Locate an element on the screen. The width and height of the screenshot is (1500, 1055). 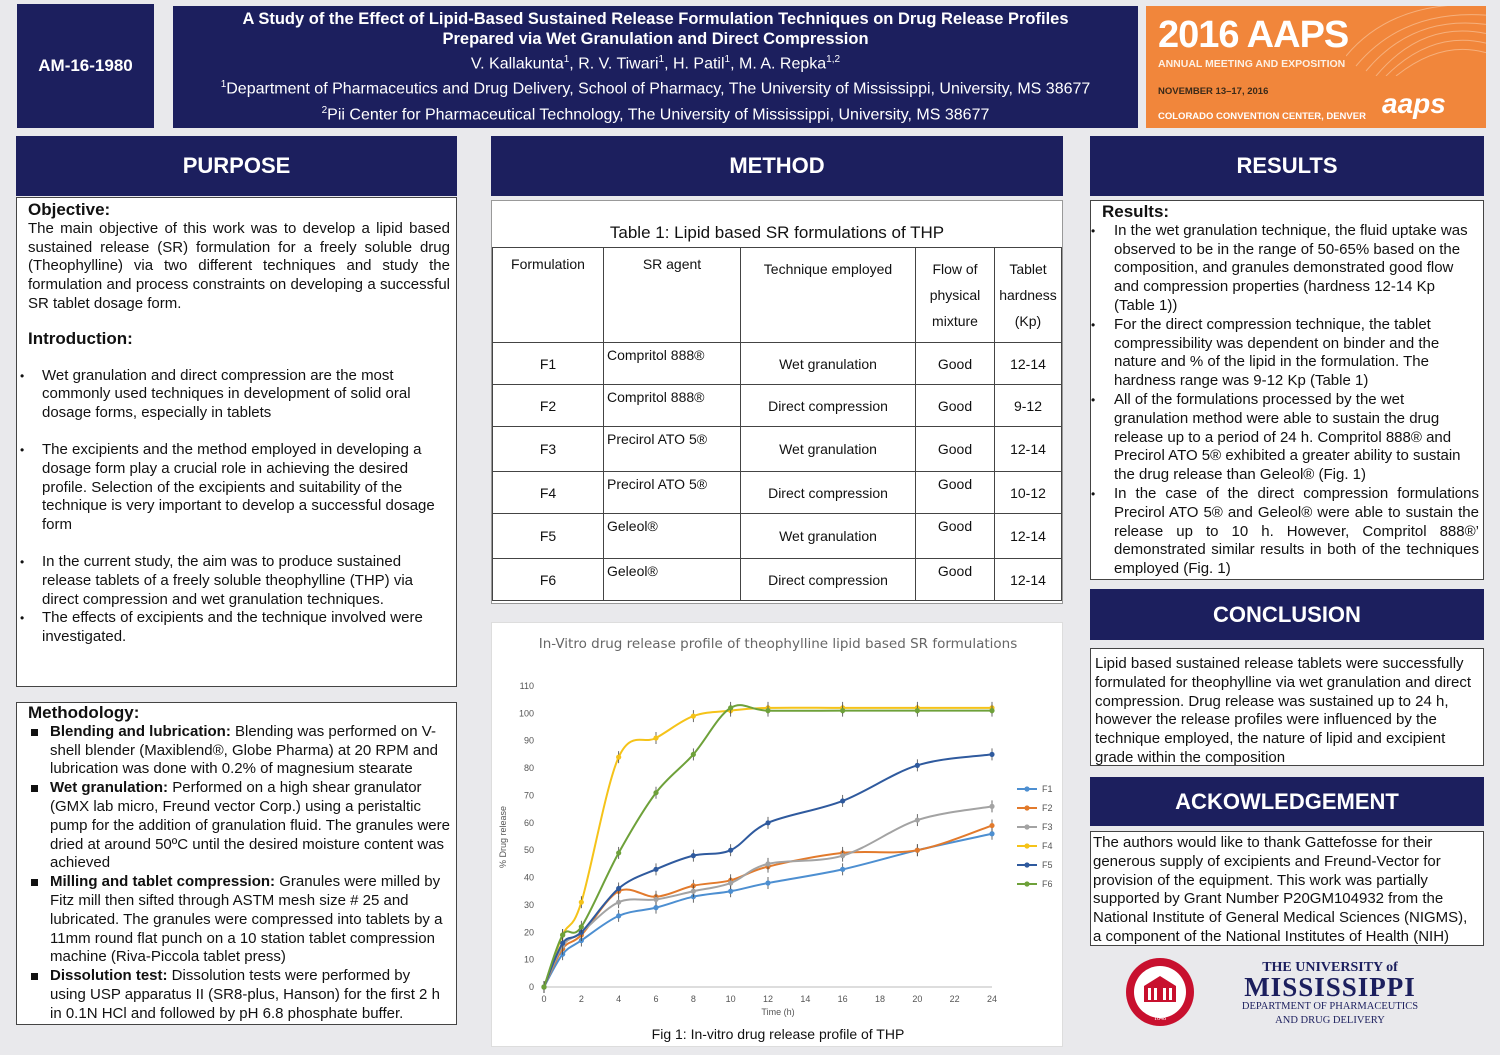
method-header: METHOD is located at coordinates (777, 166).